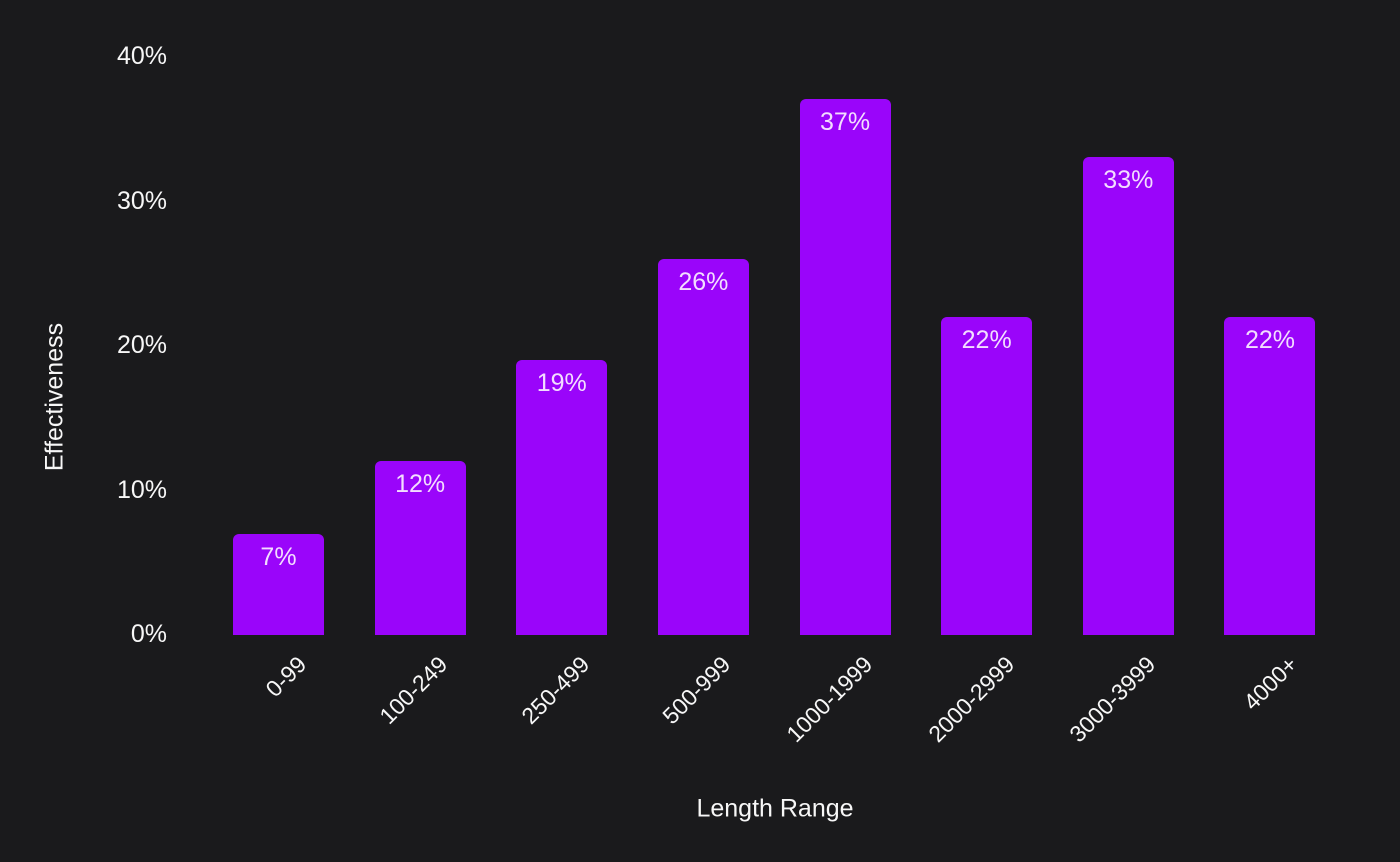 This screenshot has width=1400, height=862. What do you see at coordinates (971, 699) in the screenshot?
I see `x-tick-label: 2000-2999` at bounding box center [971, 699].